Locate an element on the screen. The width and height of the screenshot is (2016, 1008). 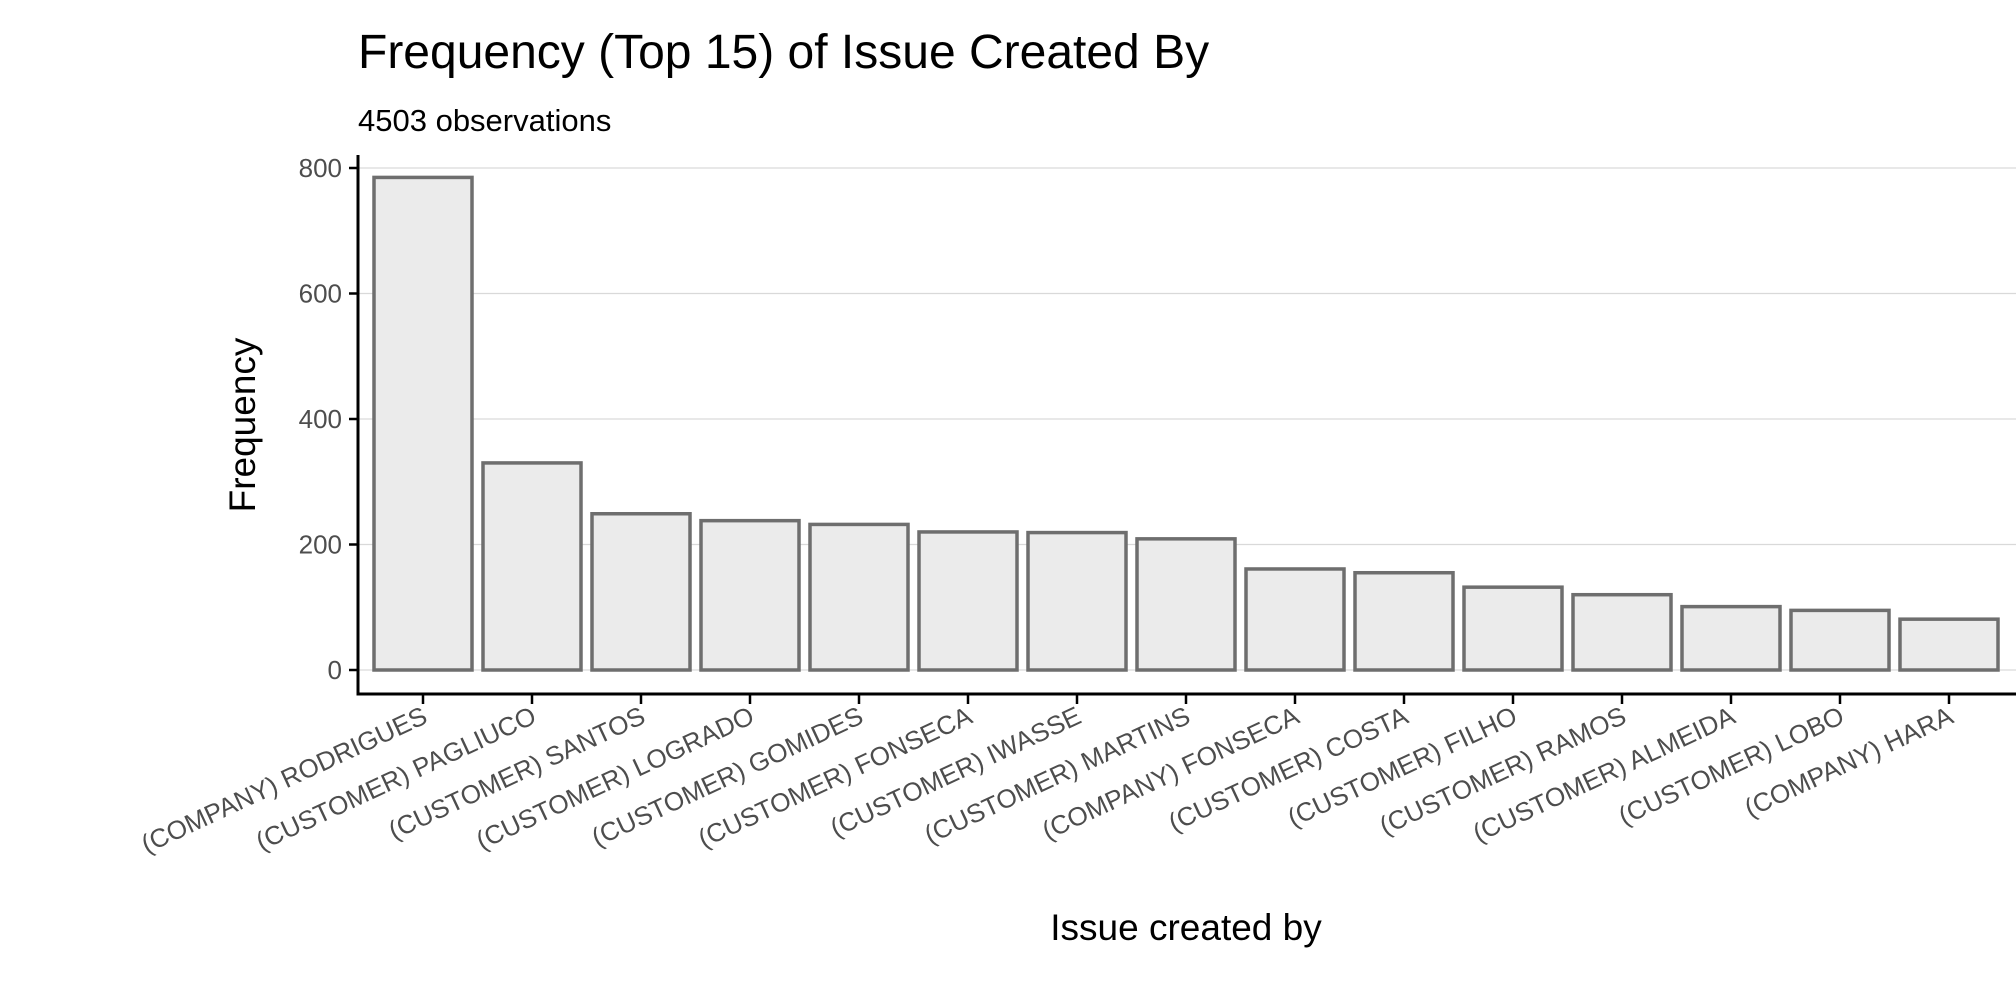
chart-subtitle: 4503 observations is located at coordinates (484, 120).